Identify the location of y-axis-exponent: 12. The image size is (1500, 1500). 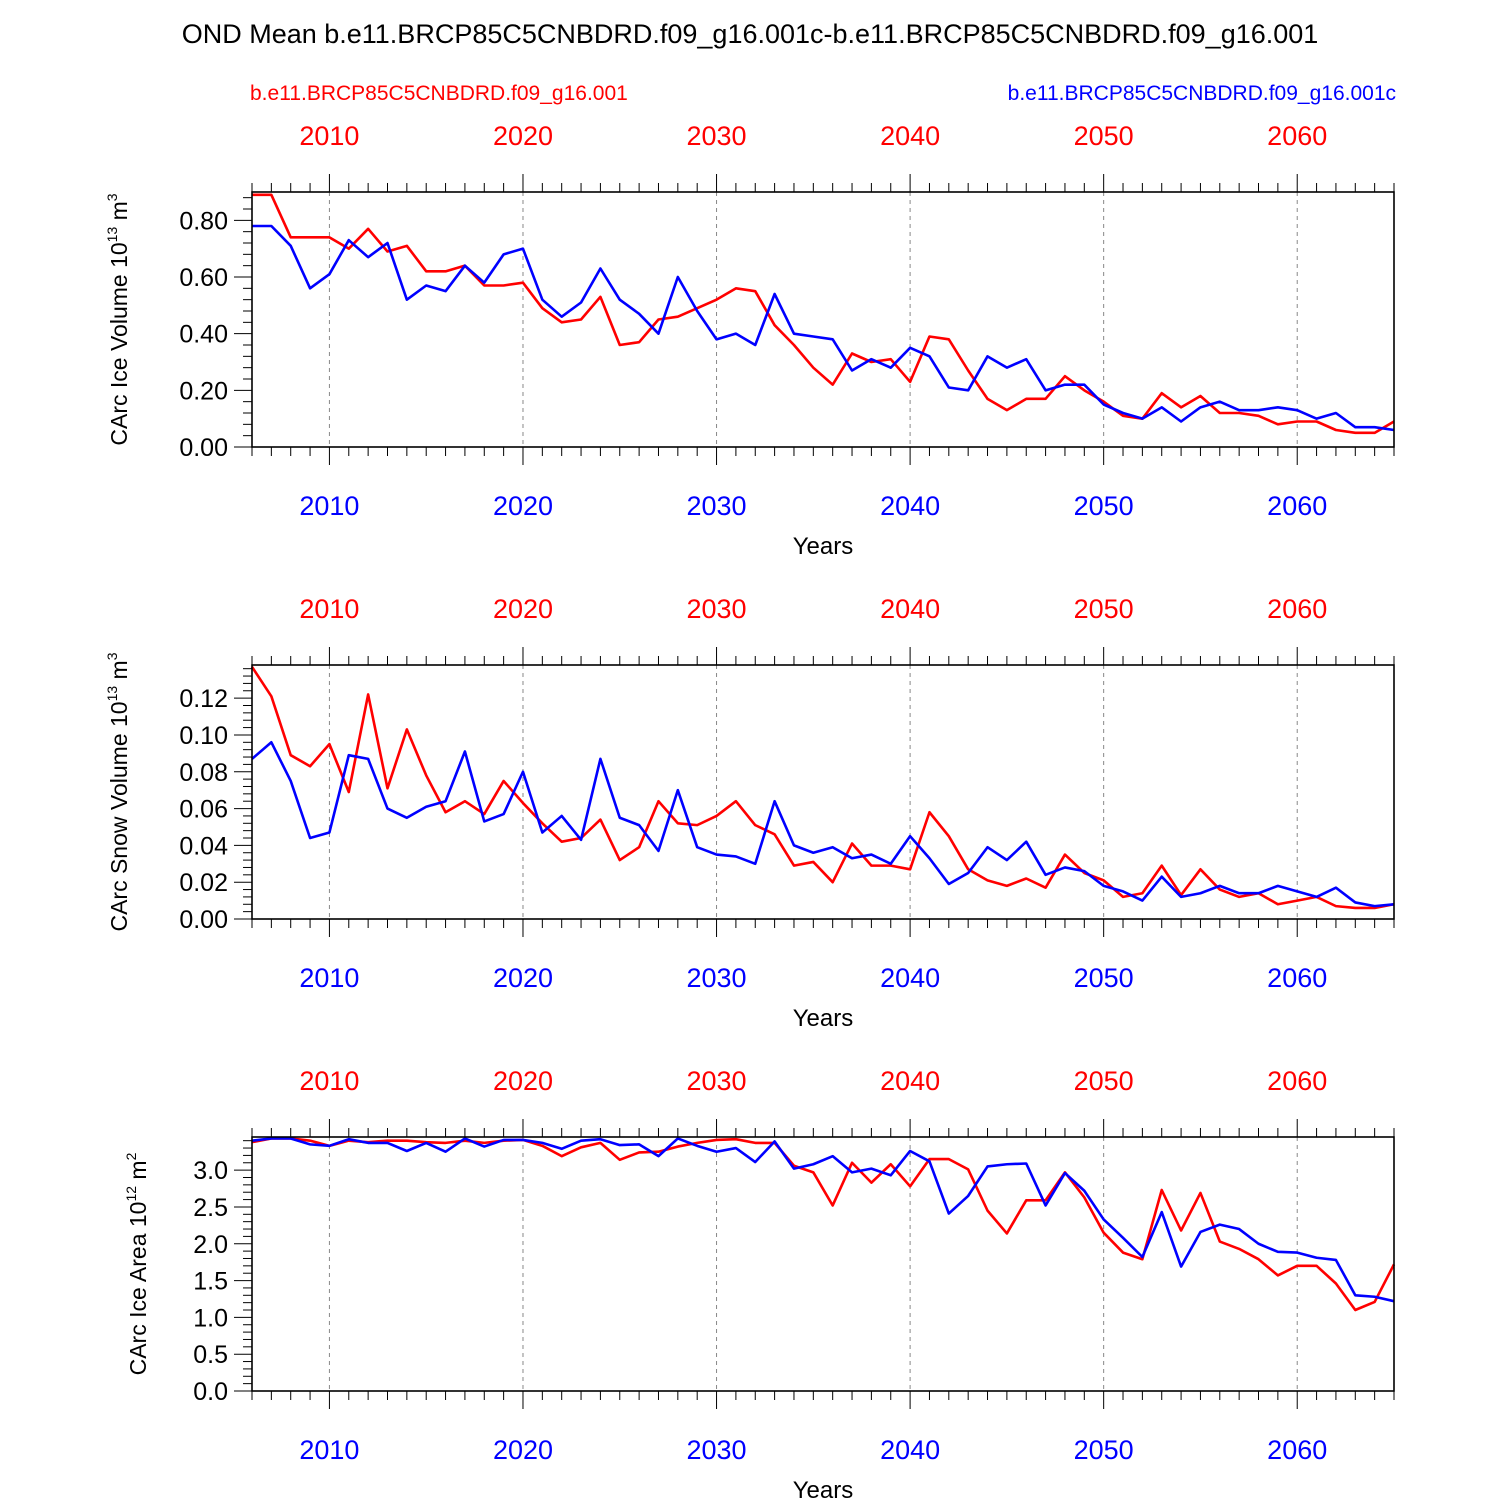
(131, 1194).